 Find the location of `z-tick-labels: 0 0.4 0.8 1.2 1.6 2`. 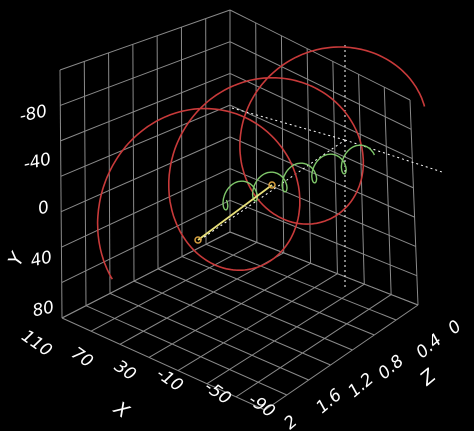

z-tick-labels: 0 0.4 0.8 1.2 1.6 2 is located at coordinates (372, 374).